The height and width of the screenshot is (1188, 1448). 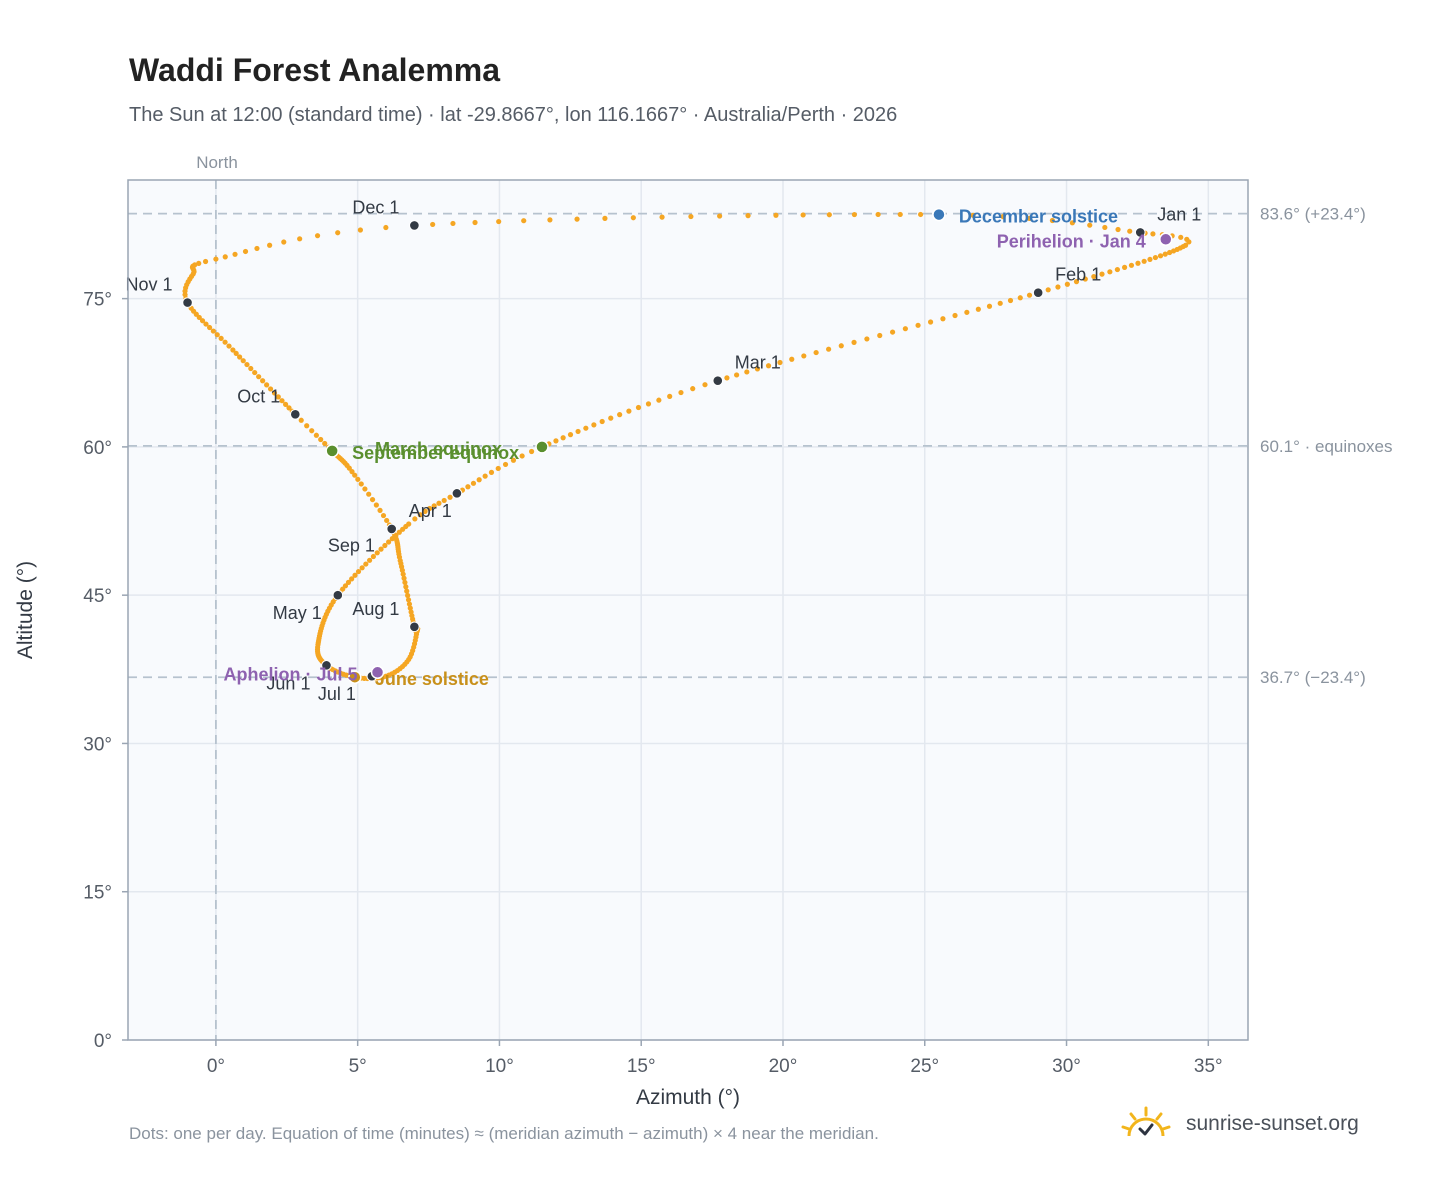 I want to click on event-label: March equinox, so click(x=438, y=449).